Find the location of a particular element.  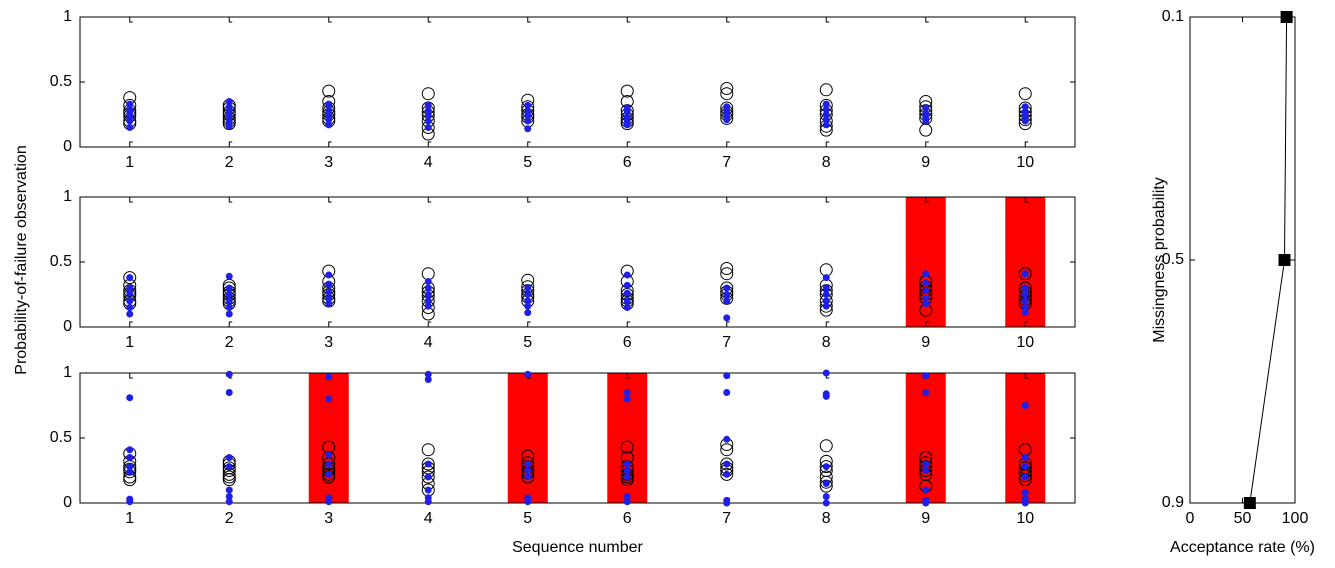

x-tick-label: 7 is located at coordinates (726, 518).